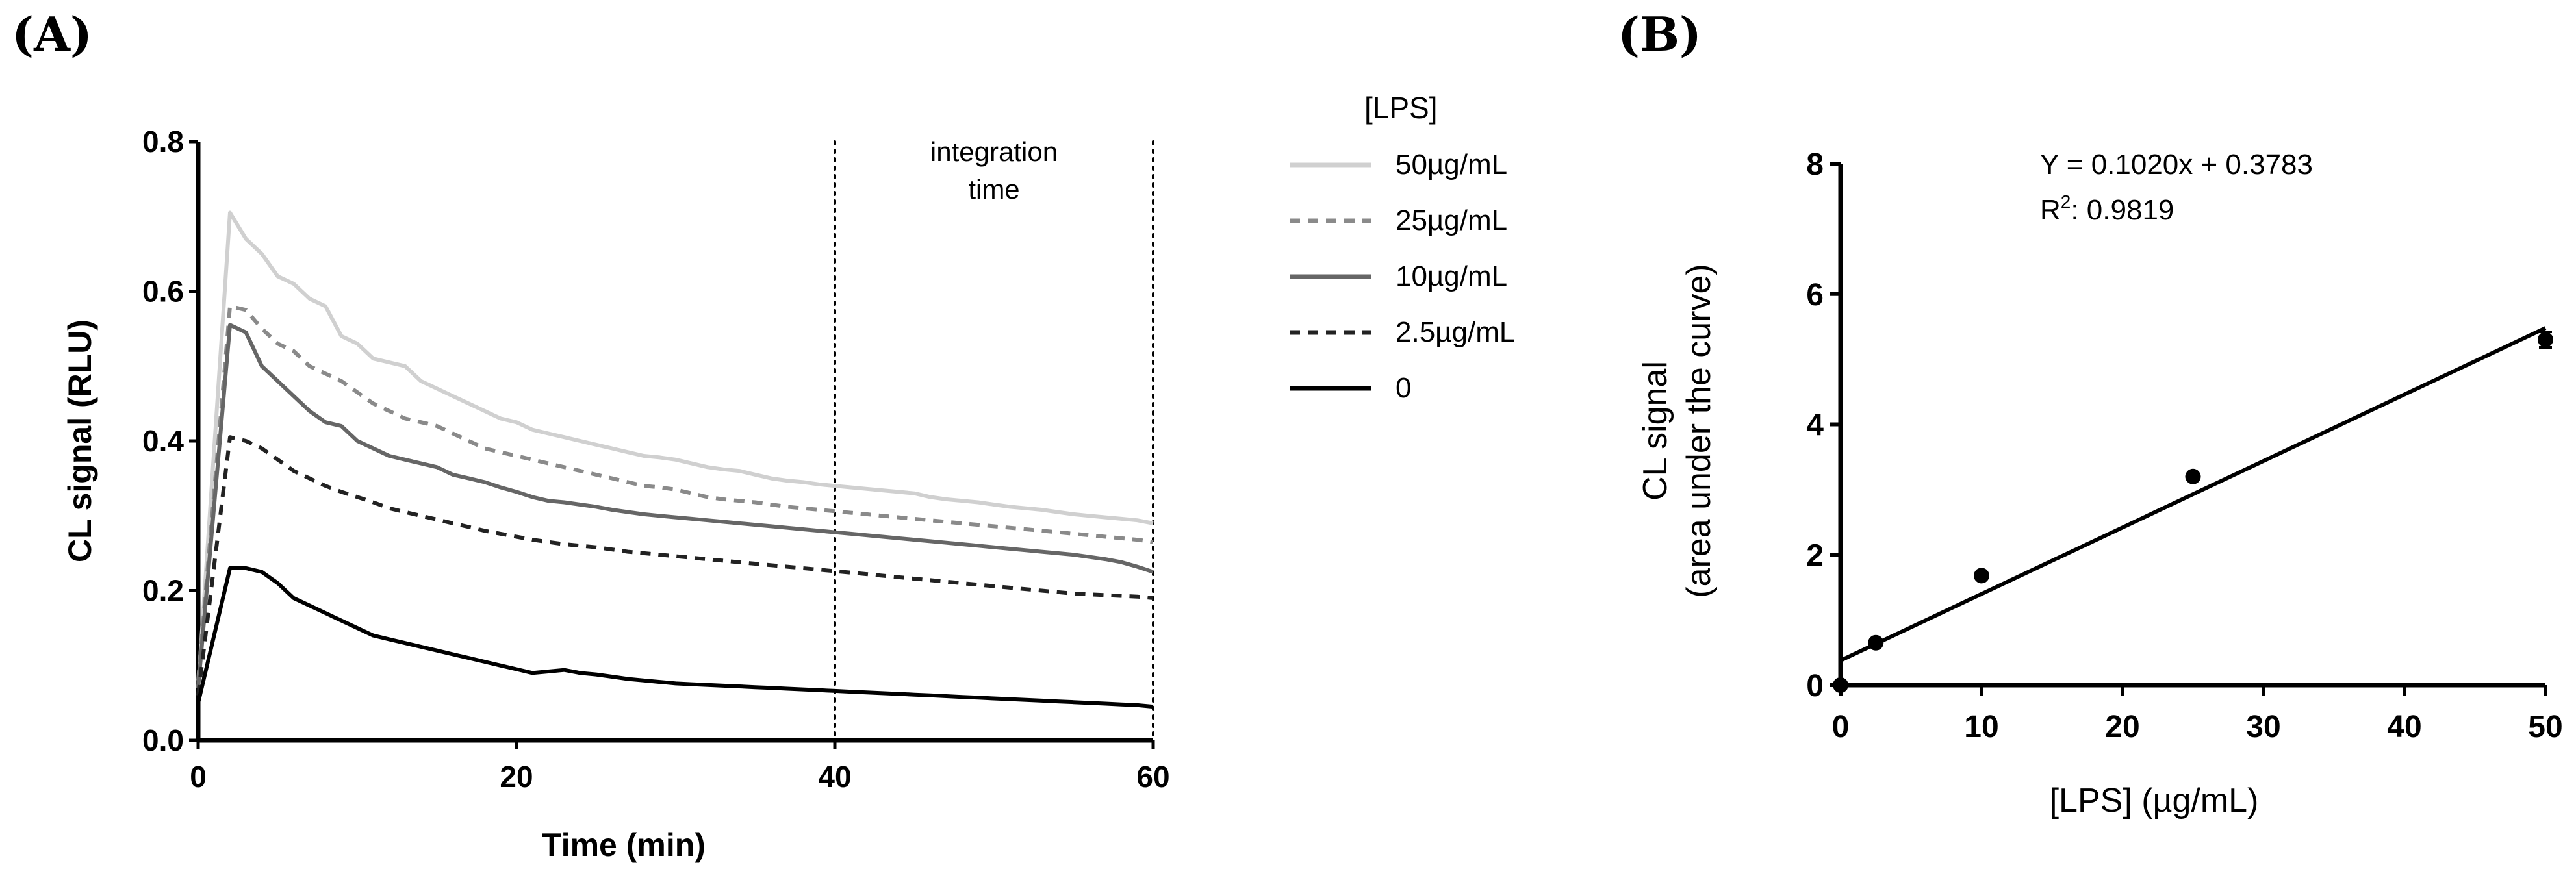 This screenshot has height=878, width=2576. Describe the element at coordinates (1815, 165) in the screenshot. I see `panel-b-y-tick-label: 8` at that location.